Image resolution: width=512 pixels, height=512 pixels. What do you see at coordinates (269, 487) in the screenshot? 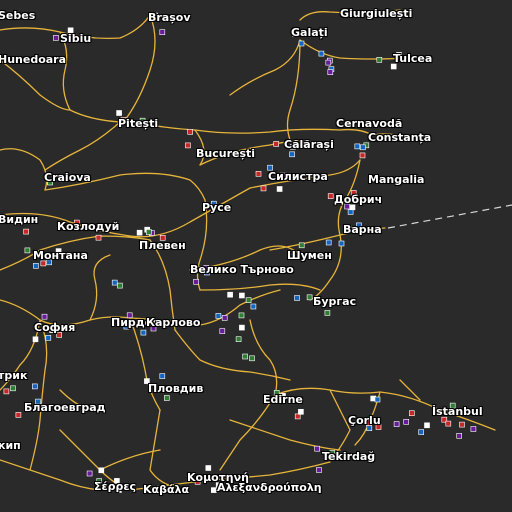
I see `city-label-alexandroupoli: Αλεξανδρούπολη` at bounding box center [269, 487].